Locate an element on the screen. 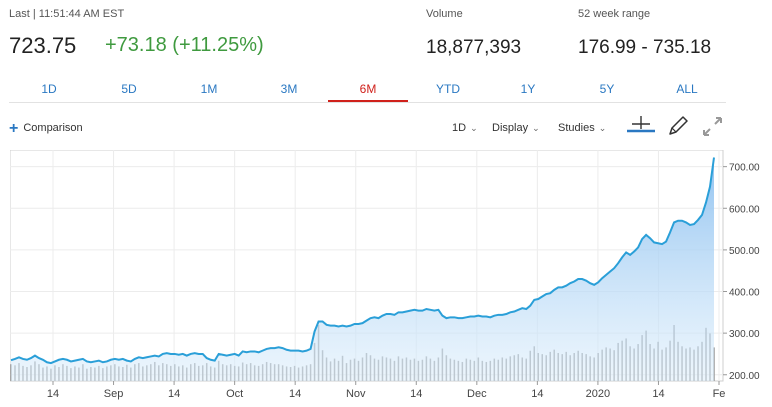 The width and height of the screenshot is (772, 407). draw-button is located at coordinates (679, 127).